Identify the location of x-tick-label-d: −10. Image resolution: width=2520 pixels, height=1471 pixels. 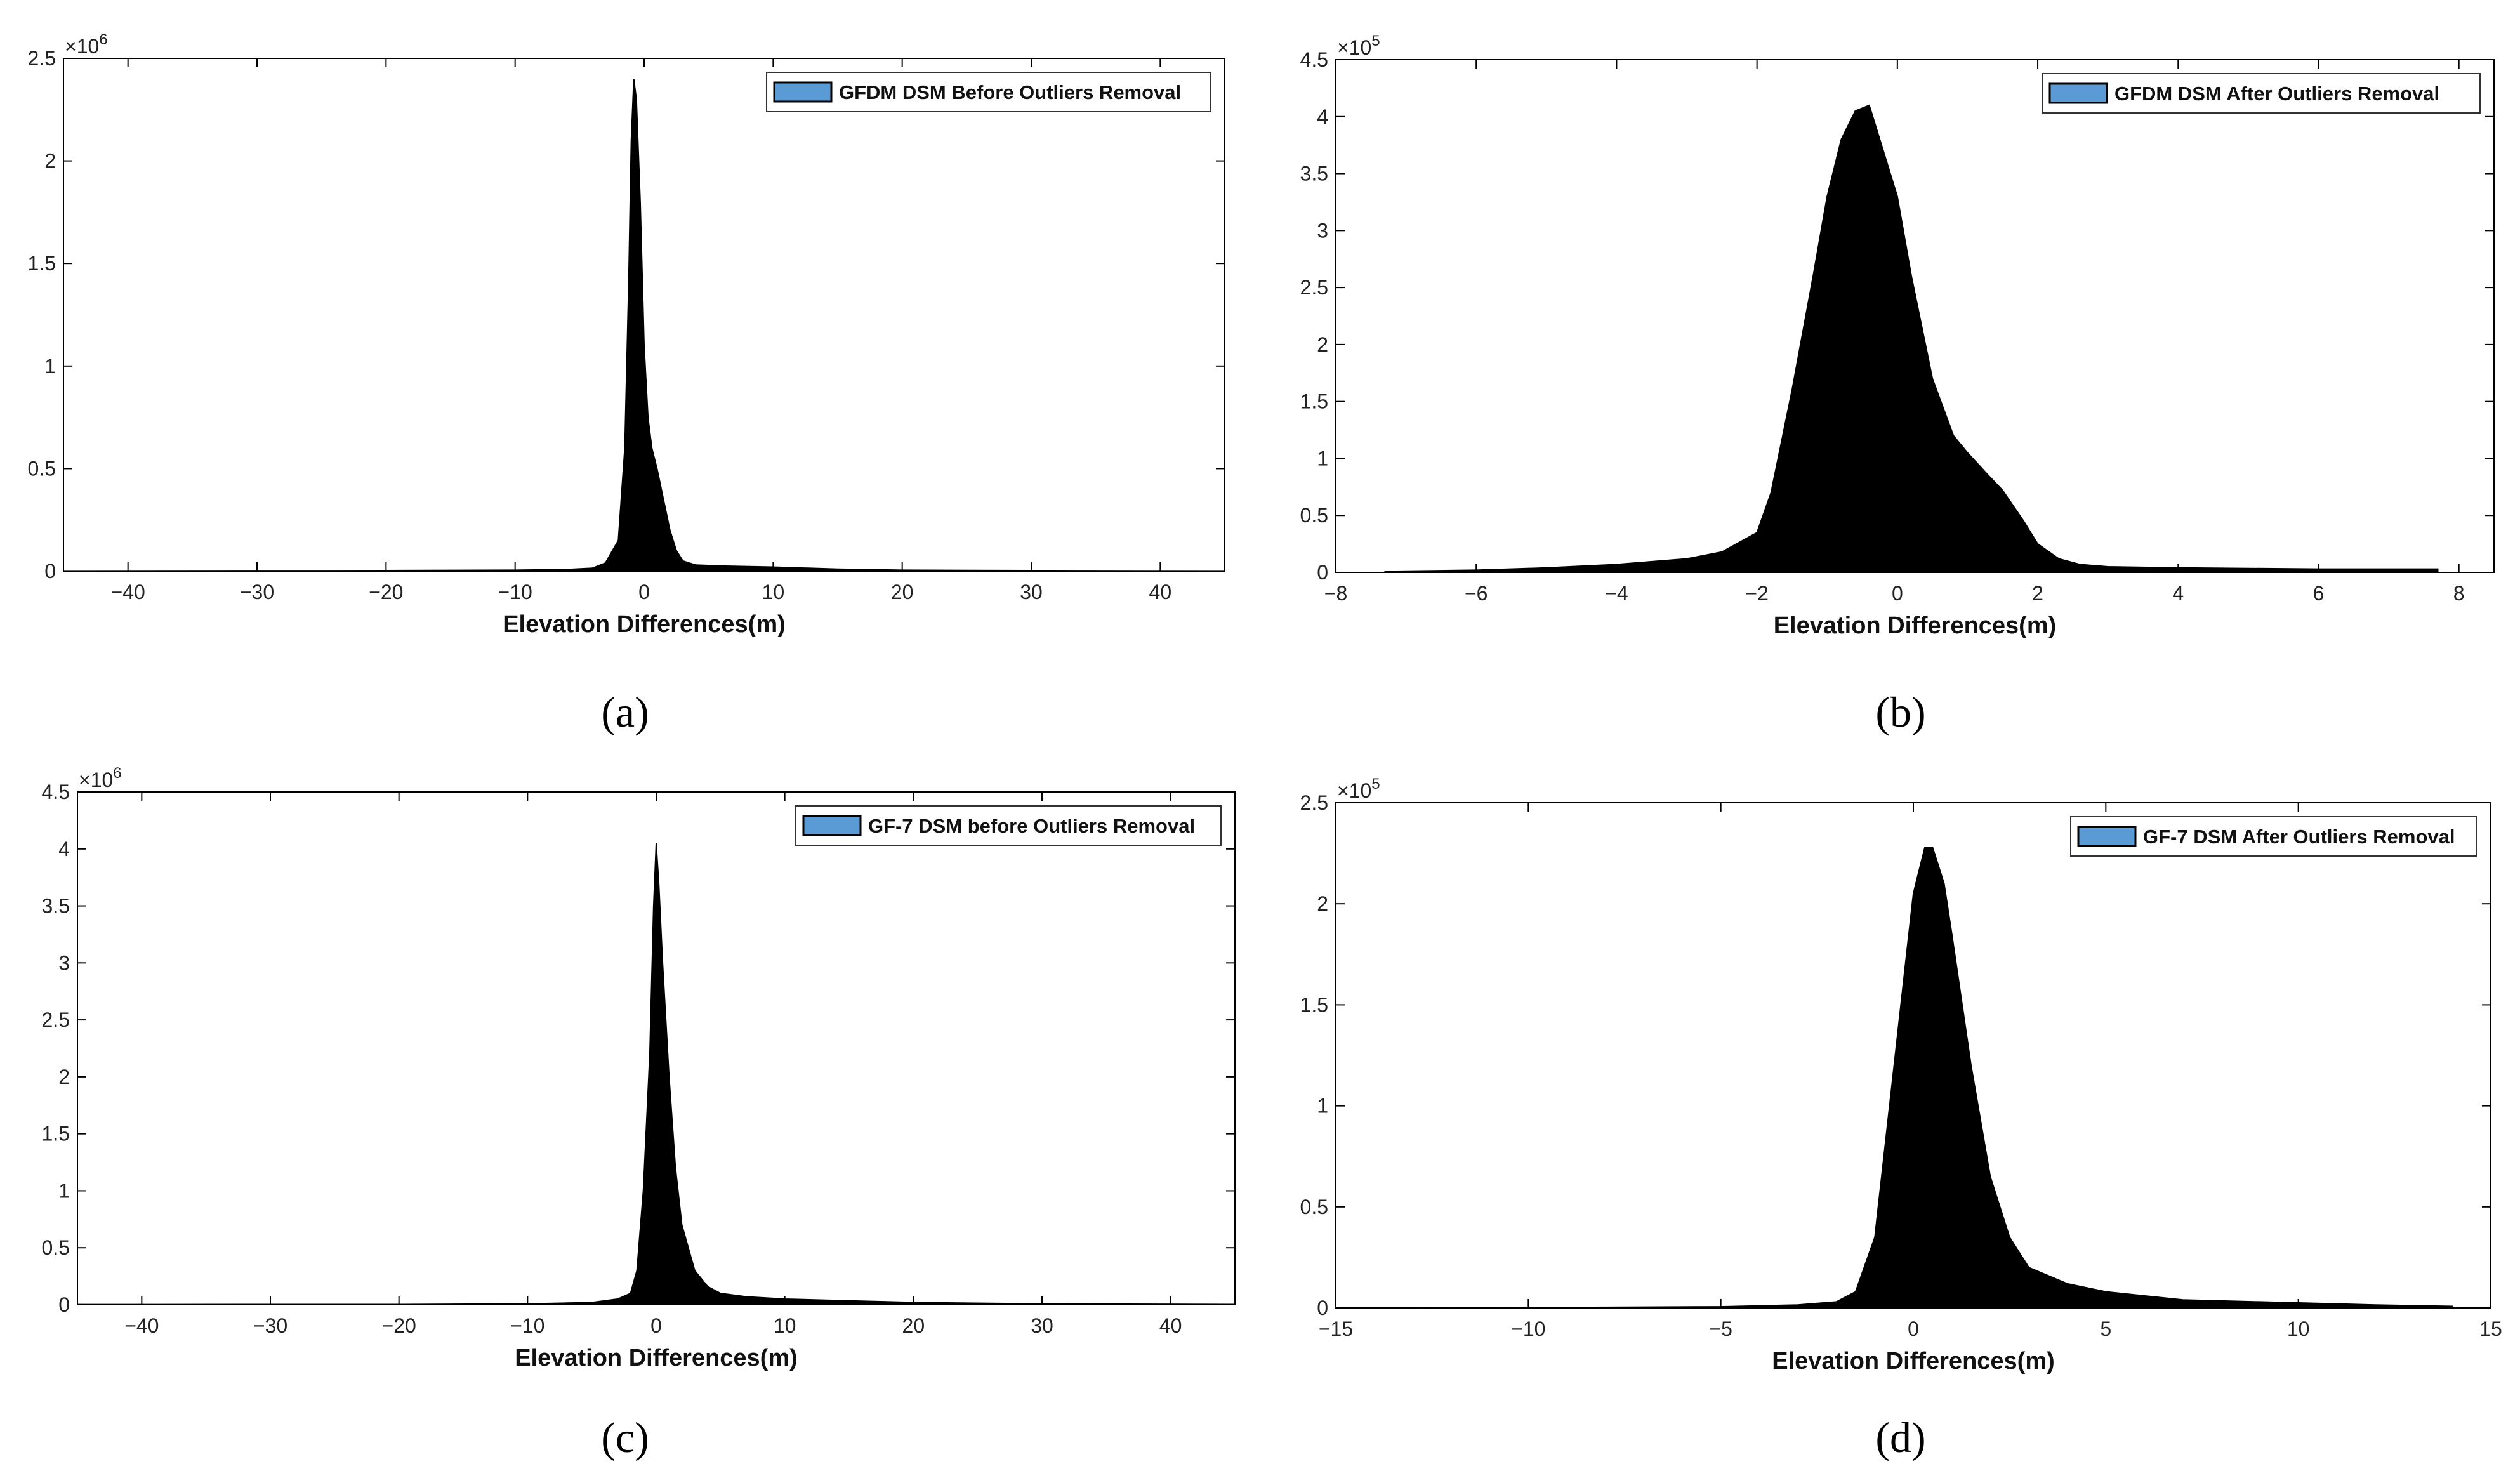
(1528, 1328).